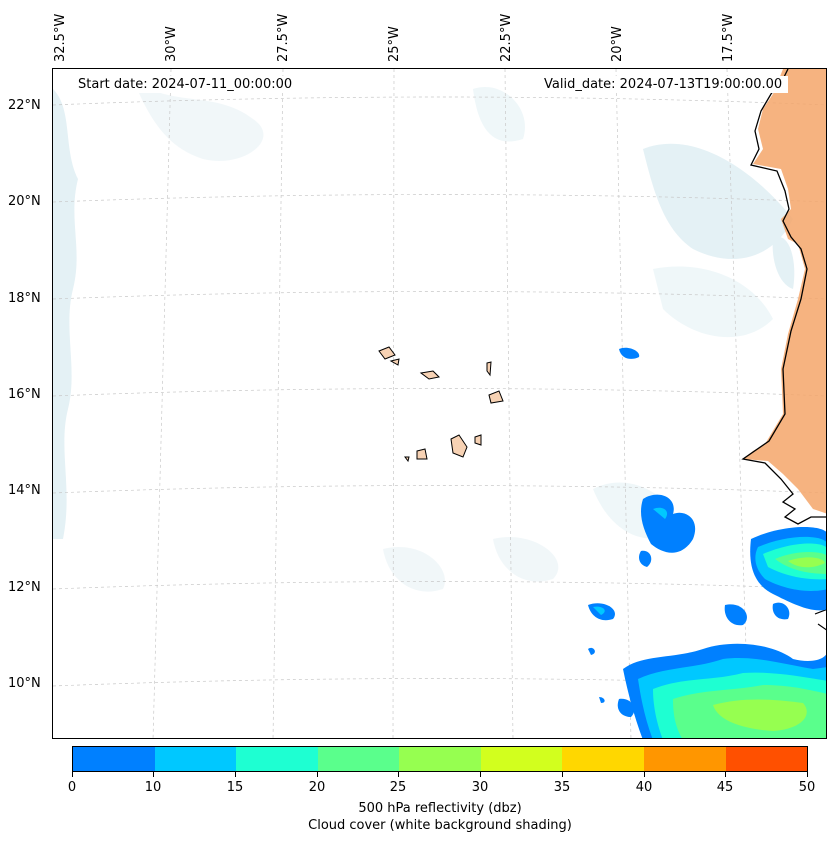  I want to click on island-sal, so click(489, 369).